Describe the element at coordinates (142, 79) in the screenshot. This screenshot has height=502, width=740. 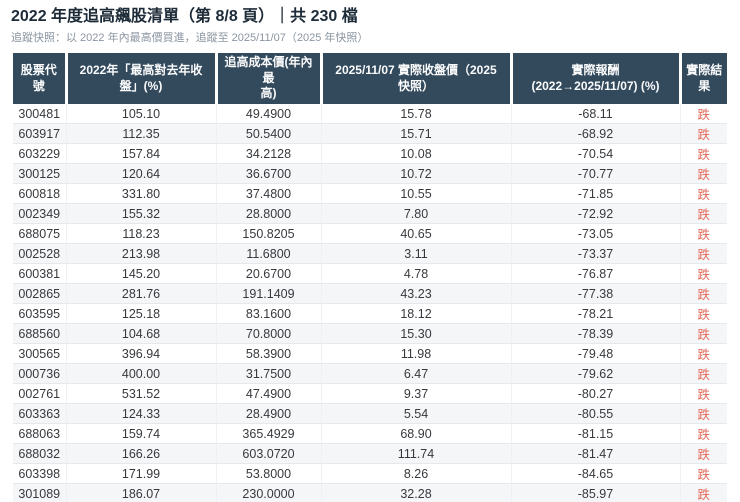
I see `column-header-peak-gain: 2022年「最高對去年收 盤」(%)` at that location.